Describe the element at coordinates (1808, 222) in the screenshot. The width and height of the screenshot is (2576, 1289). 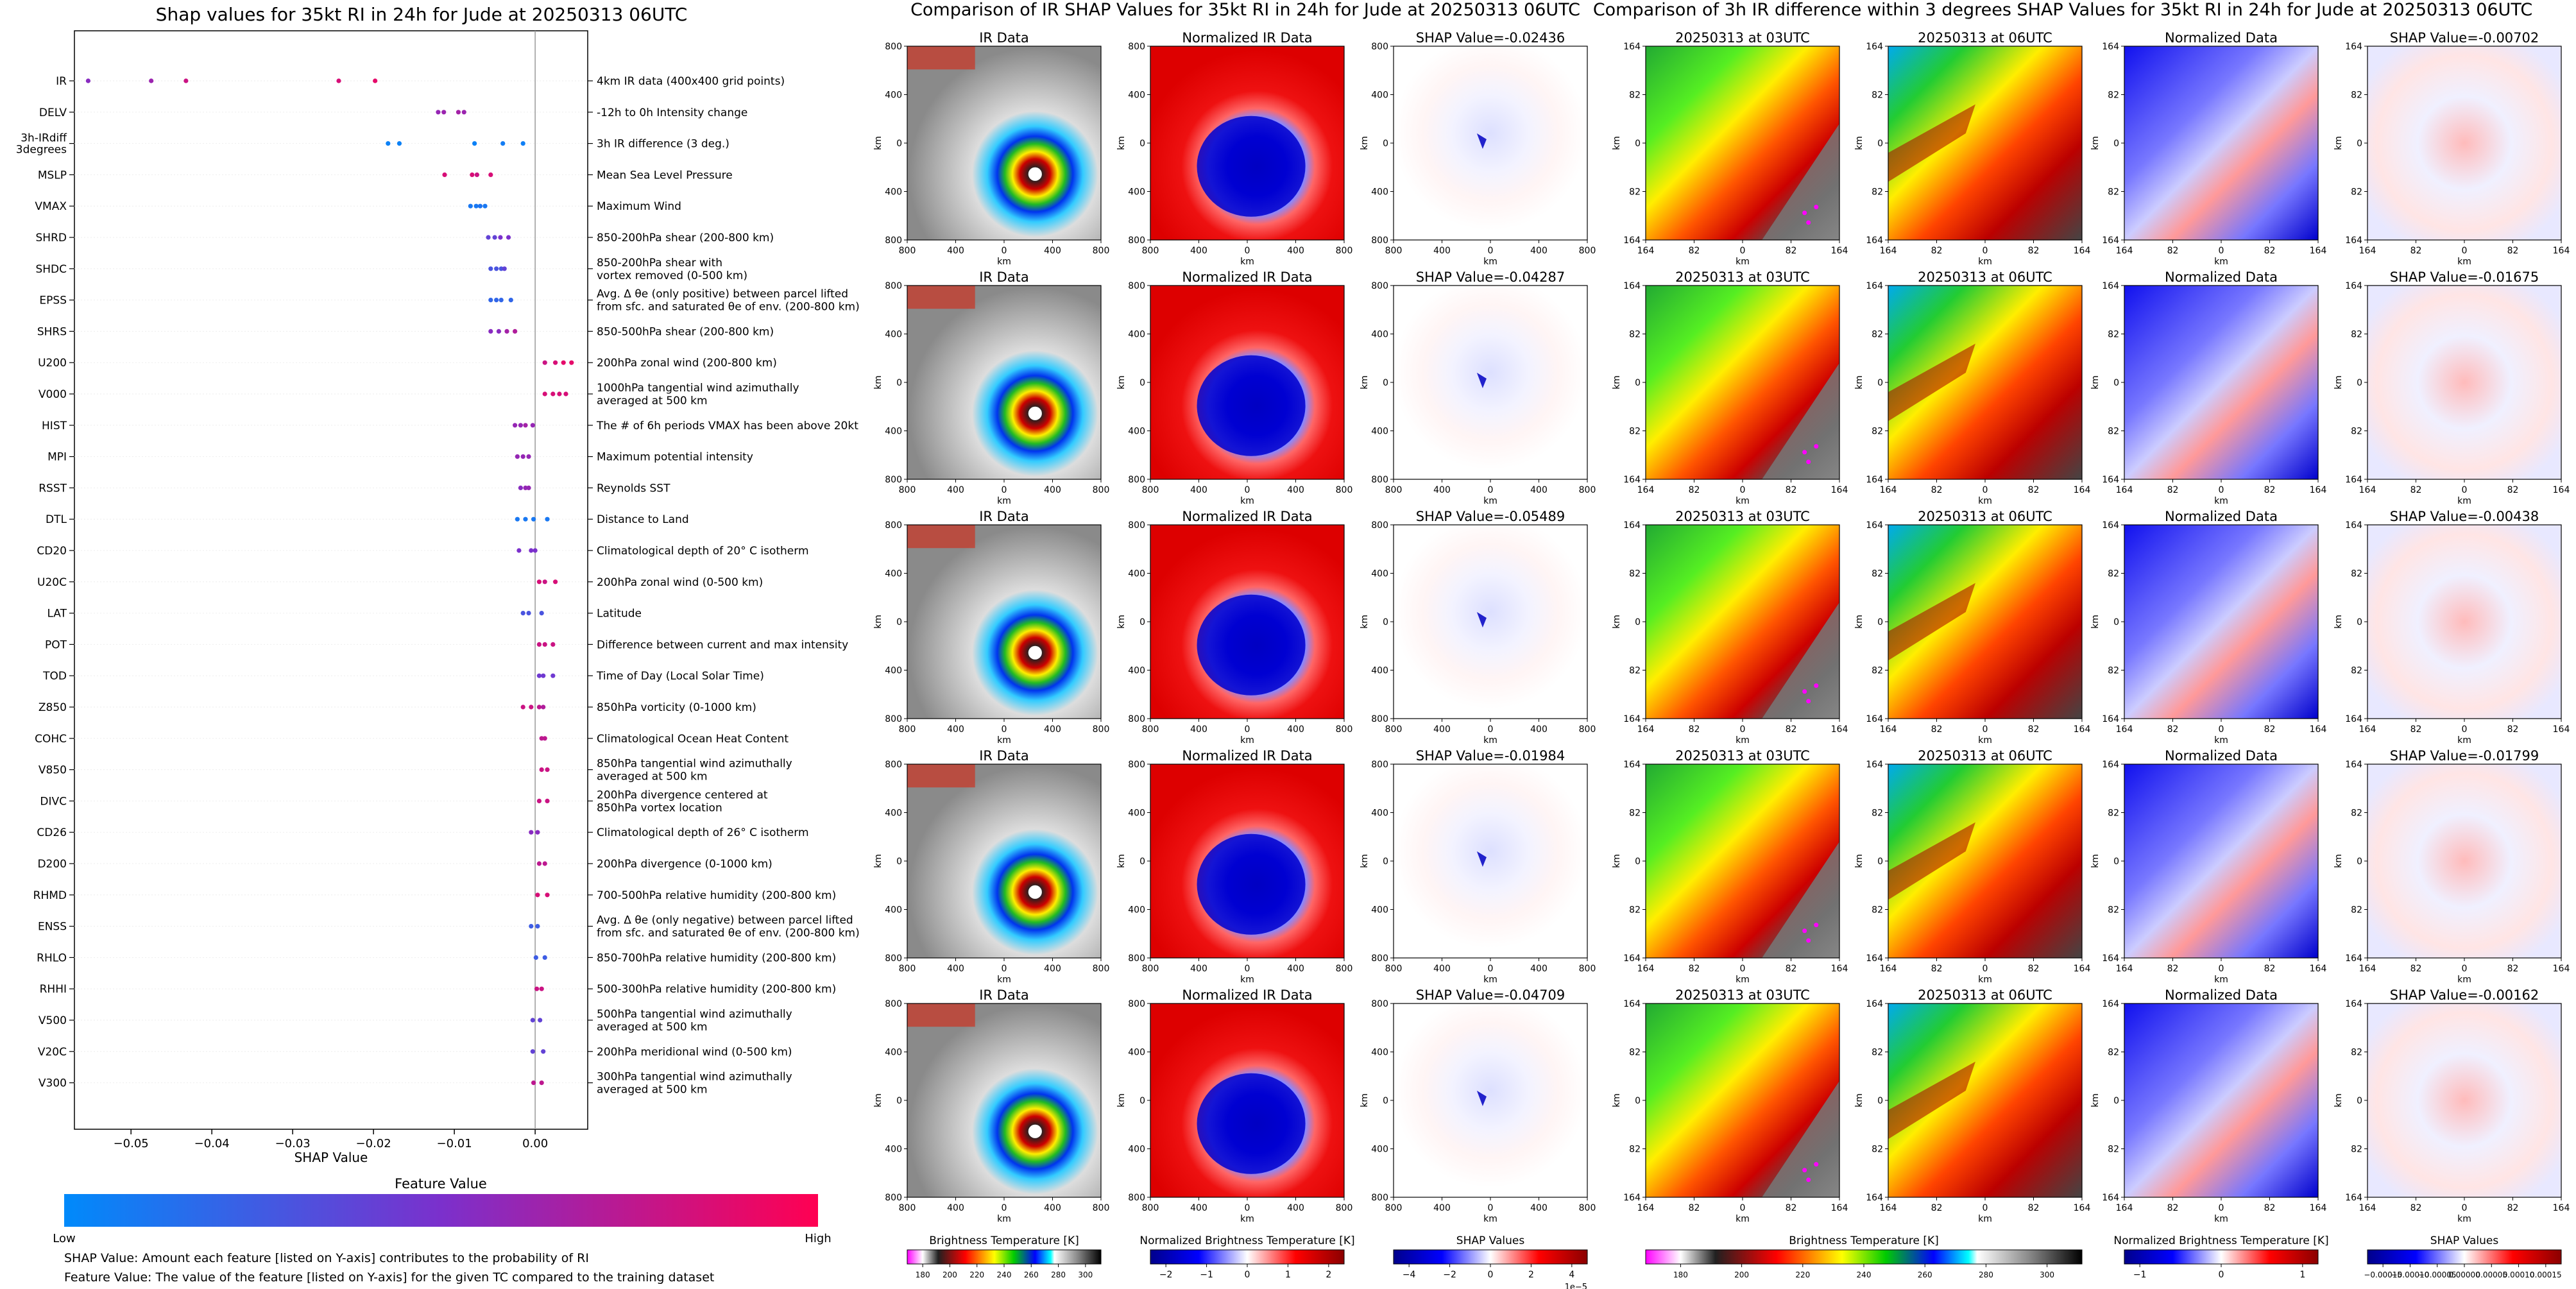
I see `magenta-pixel` at that location.